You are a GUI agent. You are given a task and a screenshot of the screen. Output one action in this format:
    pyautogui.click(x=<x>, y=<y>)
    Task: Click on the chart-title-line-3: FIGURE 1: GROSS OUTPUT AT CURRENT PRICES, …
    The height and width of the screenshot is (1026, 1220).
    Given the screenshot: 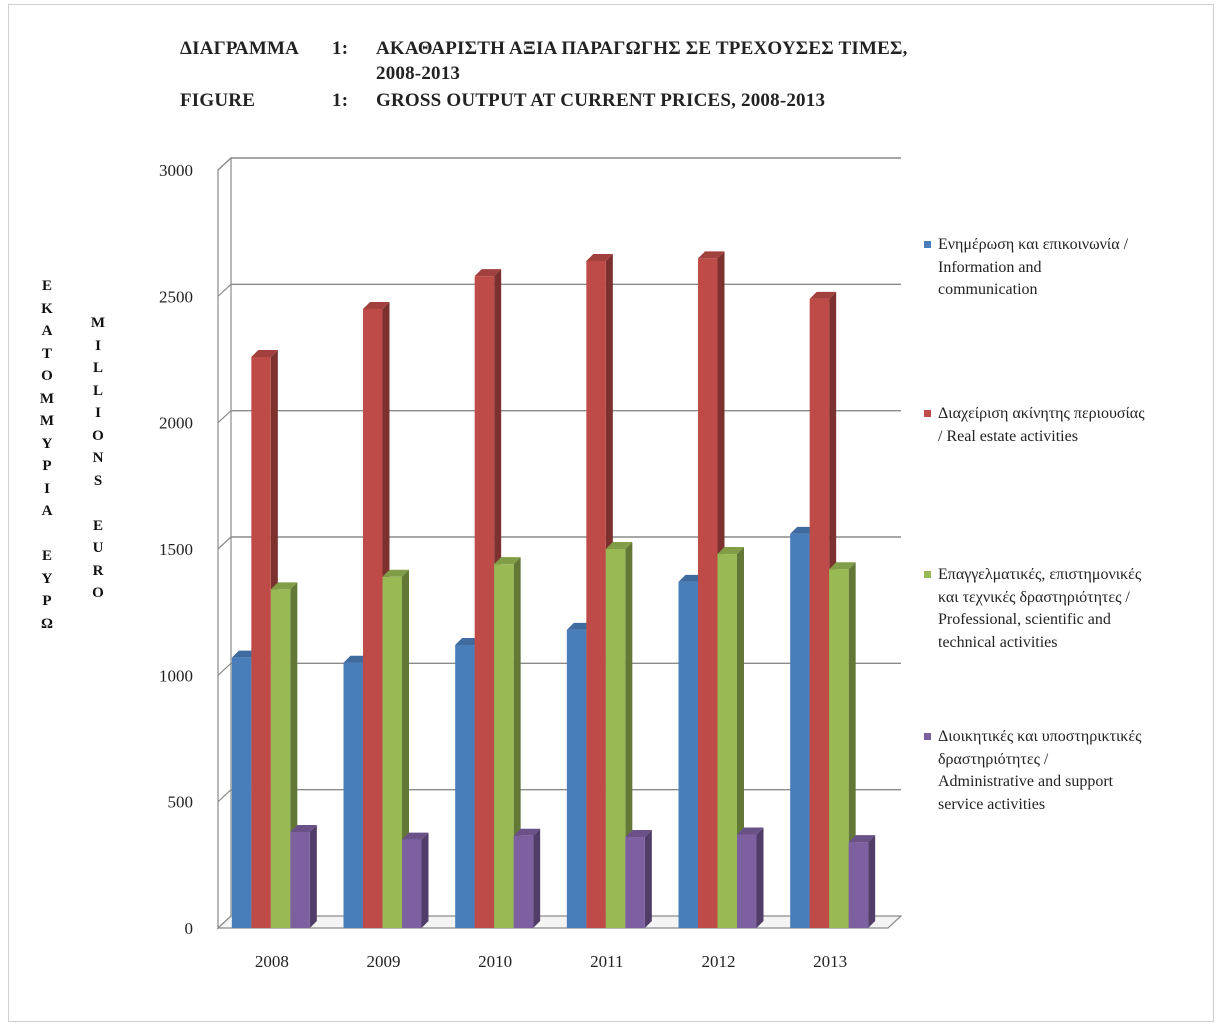 What is the action you would take?
    pyautogui.click(x=502, y=101)
    